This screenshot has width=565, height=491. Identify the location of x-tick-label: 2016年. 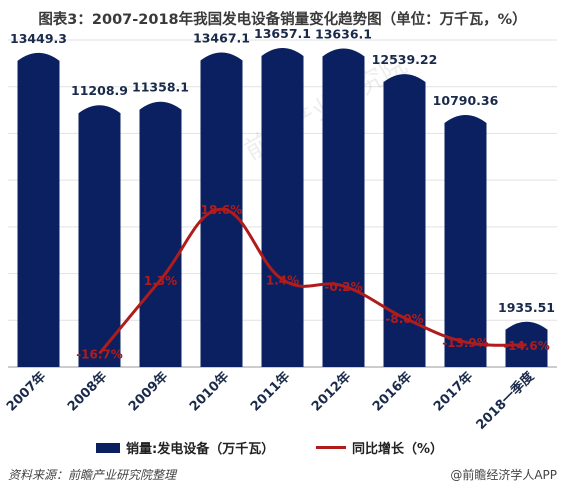
(392, 392).